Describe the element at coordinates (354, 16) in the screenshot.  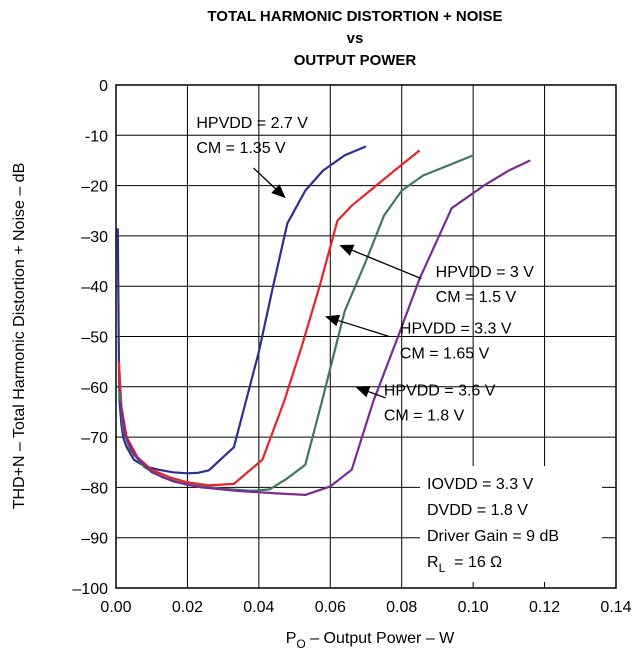
I see `chart-title-line-1: TOTAL HARMONIC DISTORTION + NOISE` at that location.